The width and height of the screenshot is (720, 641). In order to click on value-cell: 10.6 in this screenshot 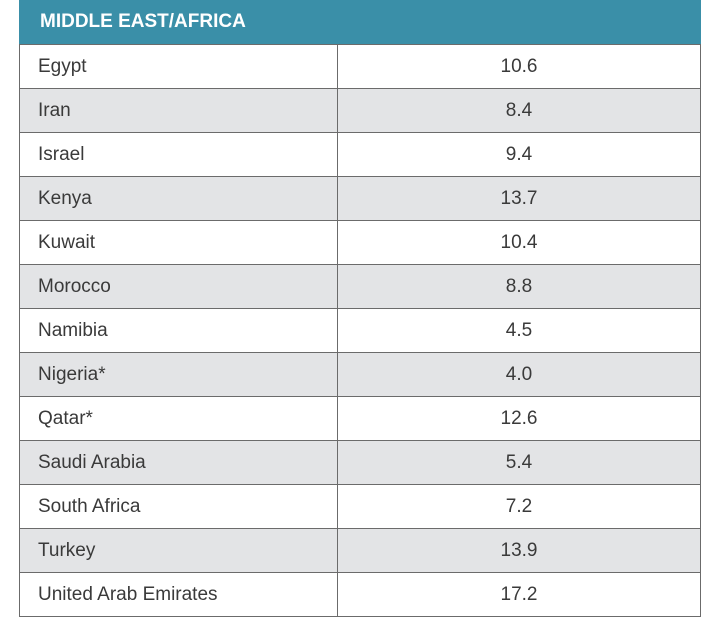, I will do `click(519, 66)`.